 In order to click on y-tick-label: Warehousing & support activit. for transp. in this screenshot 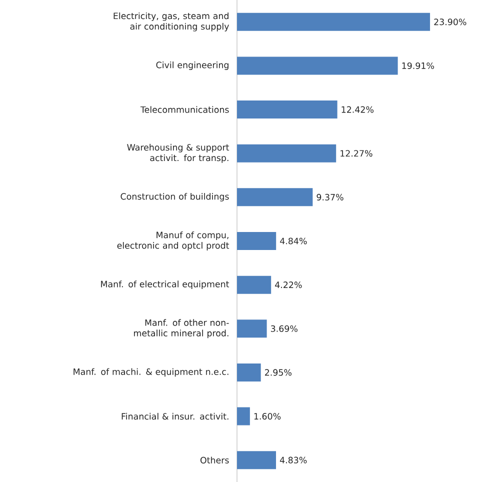, I will do `click(178, 153)`.